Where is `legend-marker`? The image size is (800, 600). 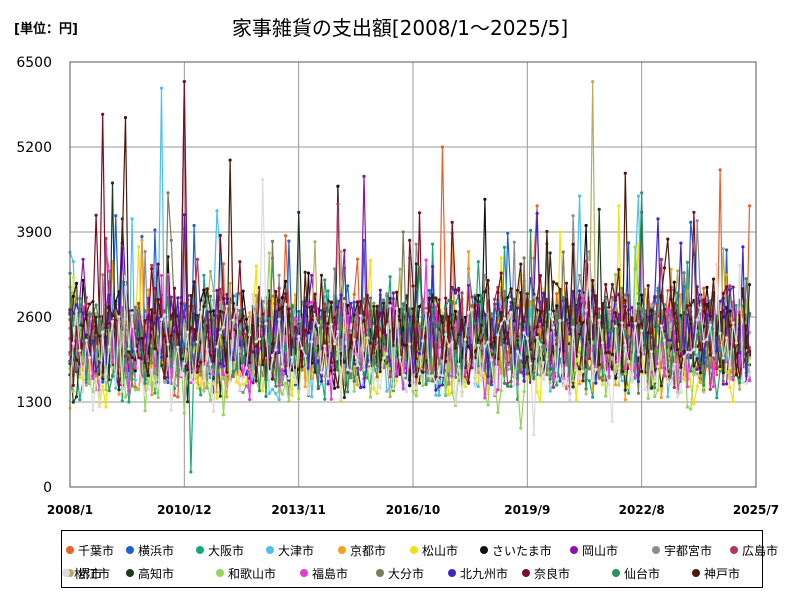
legend-marker is located at coordinates (484, 550).